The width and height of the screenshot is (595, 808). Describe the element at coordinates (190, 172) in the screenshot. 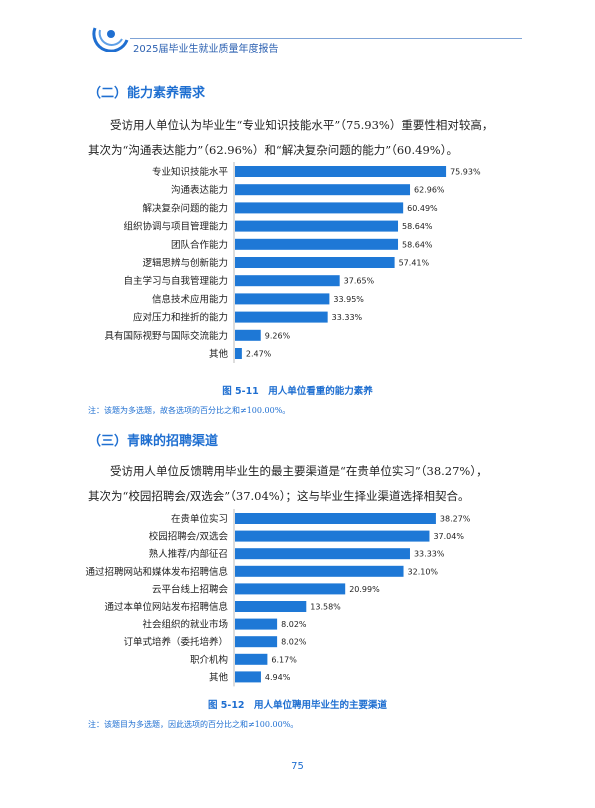

I see `category-label: 专业知识技能水平` at that location.